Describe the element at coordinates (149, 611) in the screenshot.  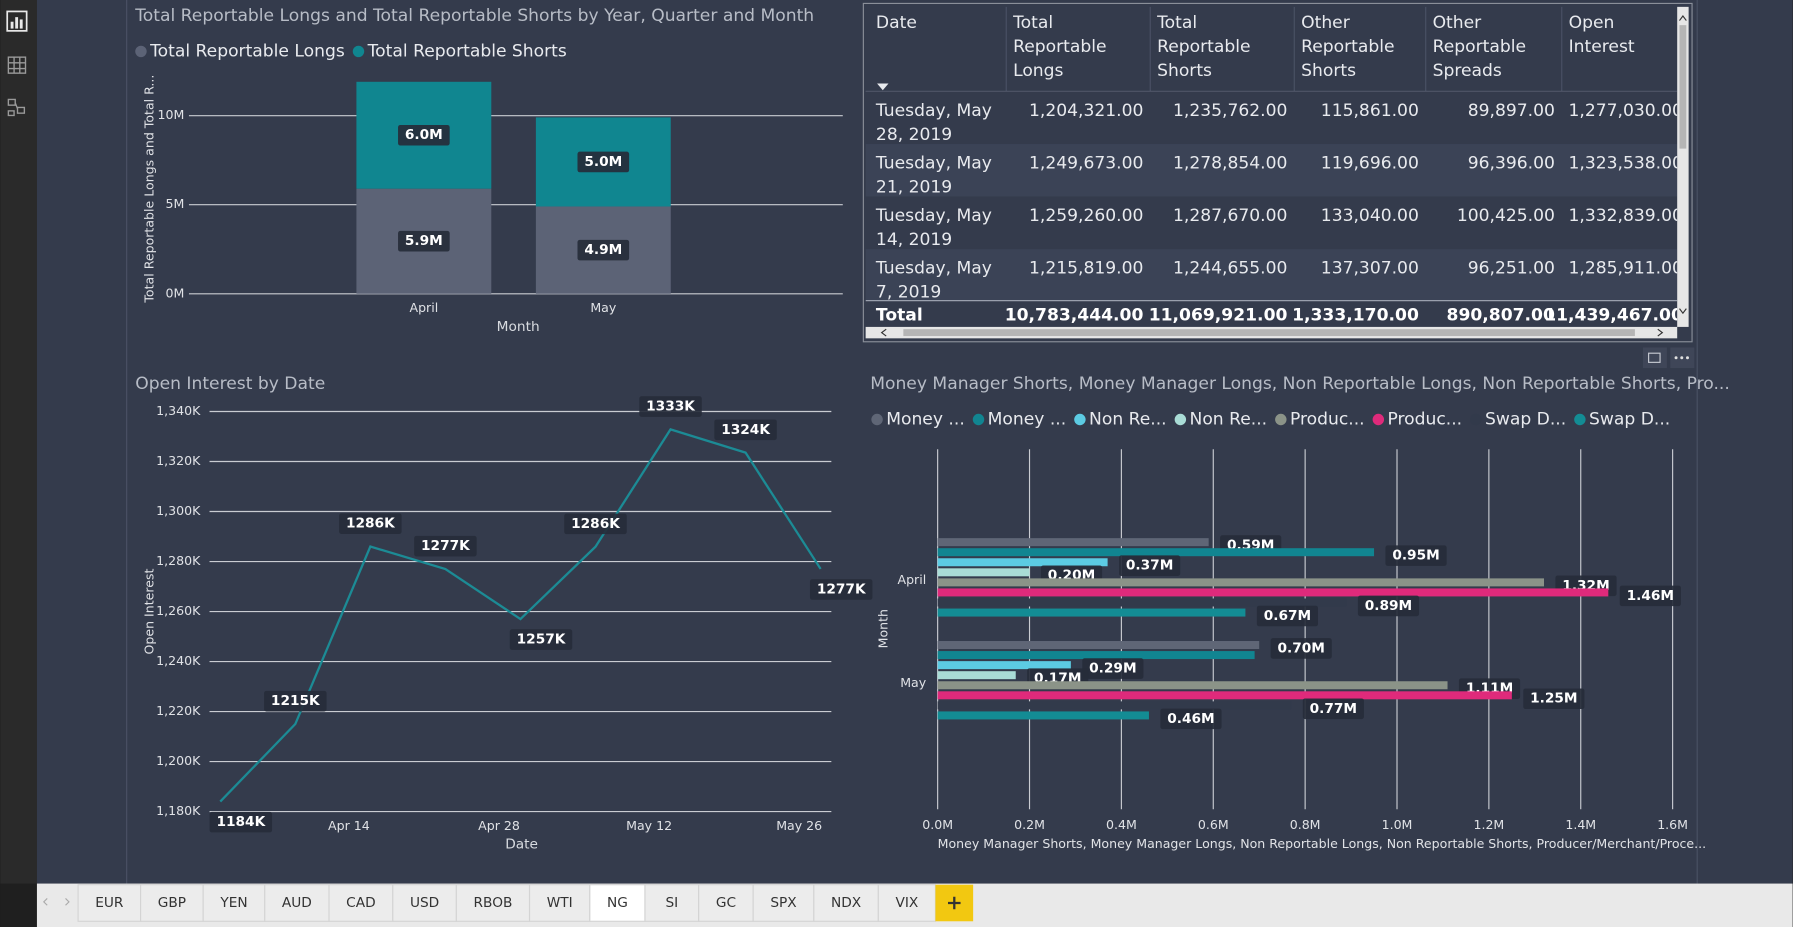
I see `y-axis-title: Open Interest` at that location.